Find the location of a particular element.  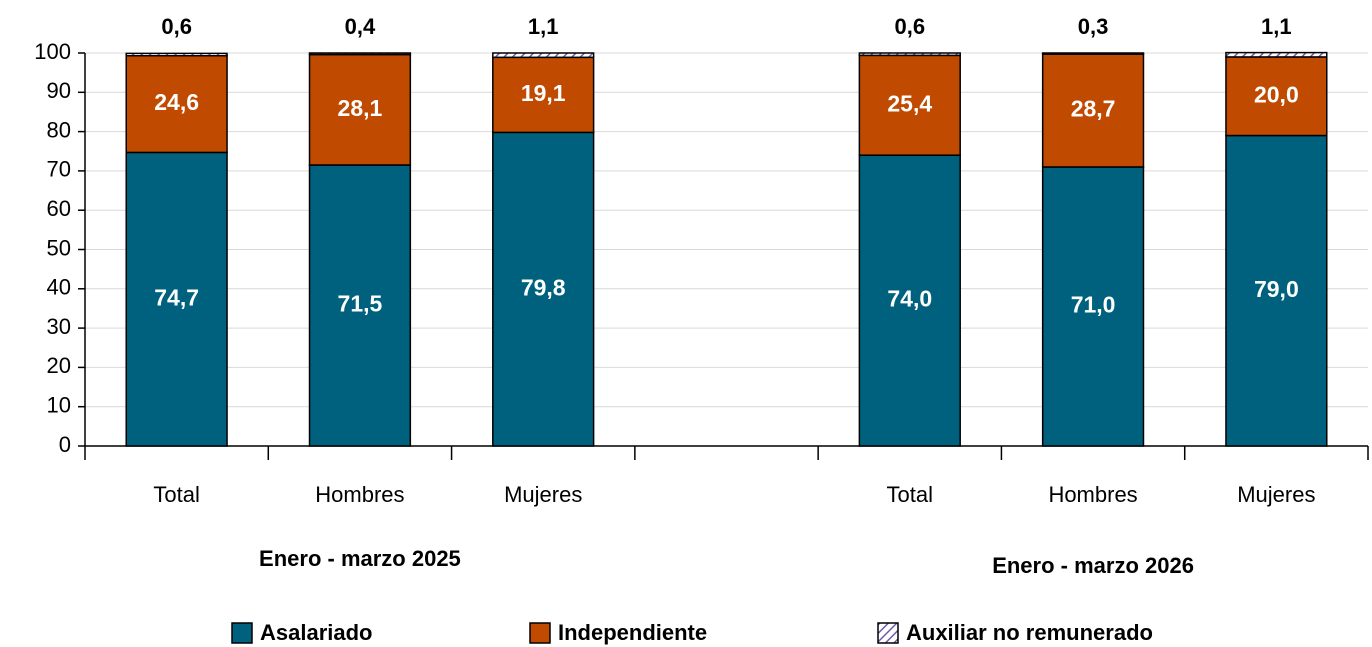

y-tick-label: 10 is located at coordinates (59, 405).